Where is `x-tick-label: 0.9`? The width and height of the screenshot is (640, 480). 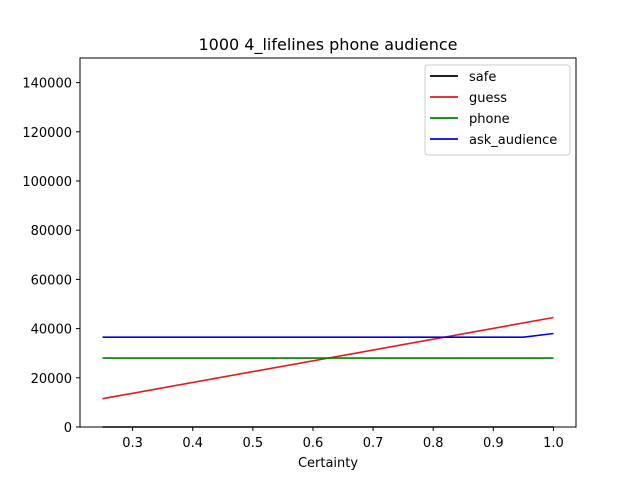 x-tick-label: 0.9 is located at coordinates (493, 443).